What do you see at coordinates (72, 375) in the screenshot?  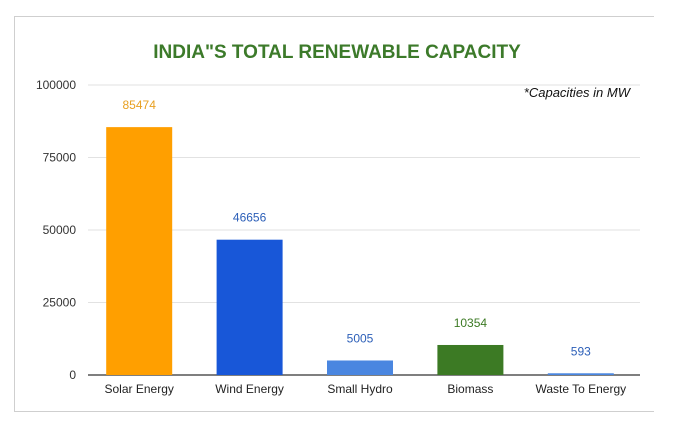 I see `y-tick-label: 0` at bounding box center [72, 375].